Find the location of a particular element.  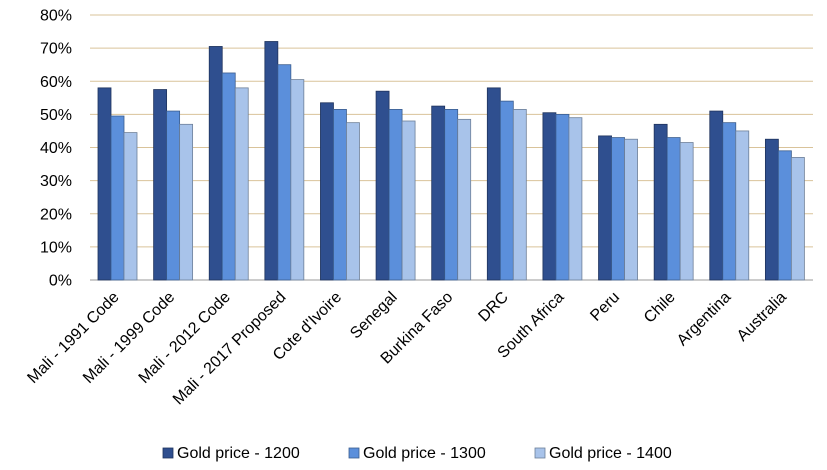

y-tick-label: 30% is located at coordinates (56, 181).